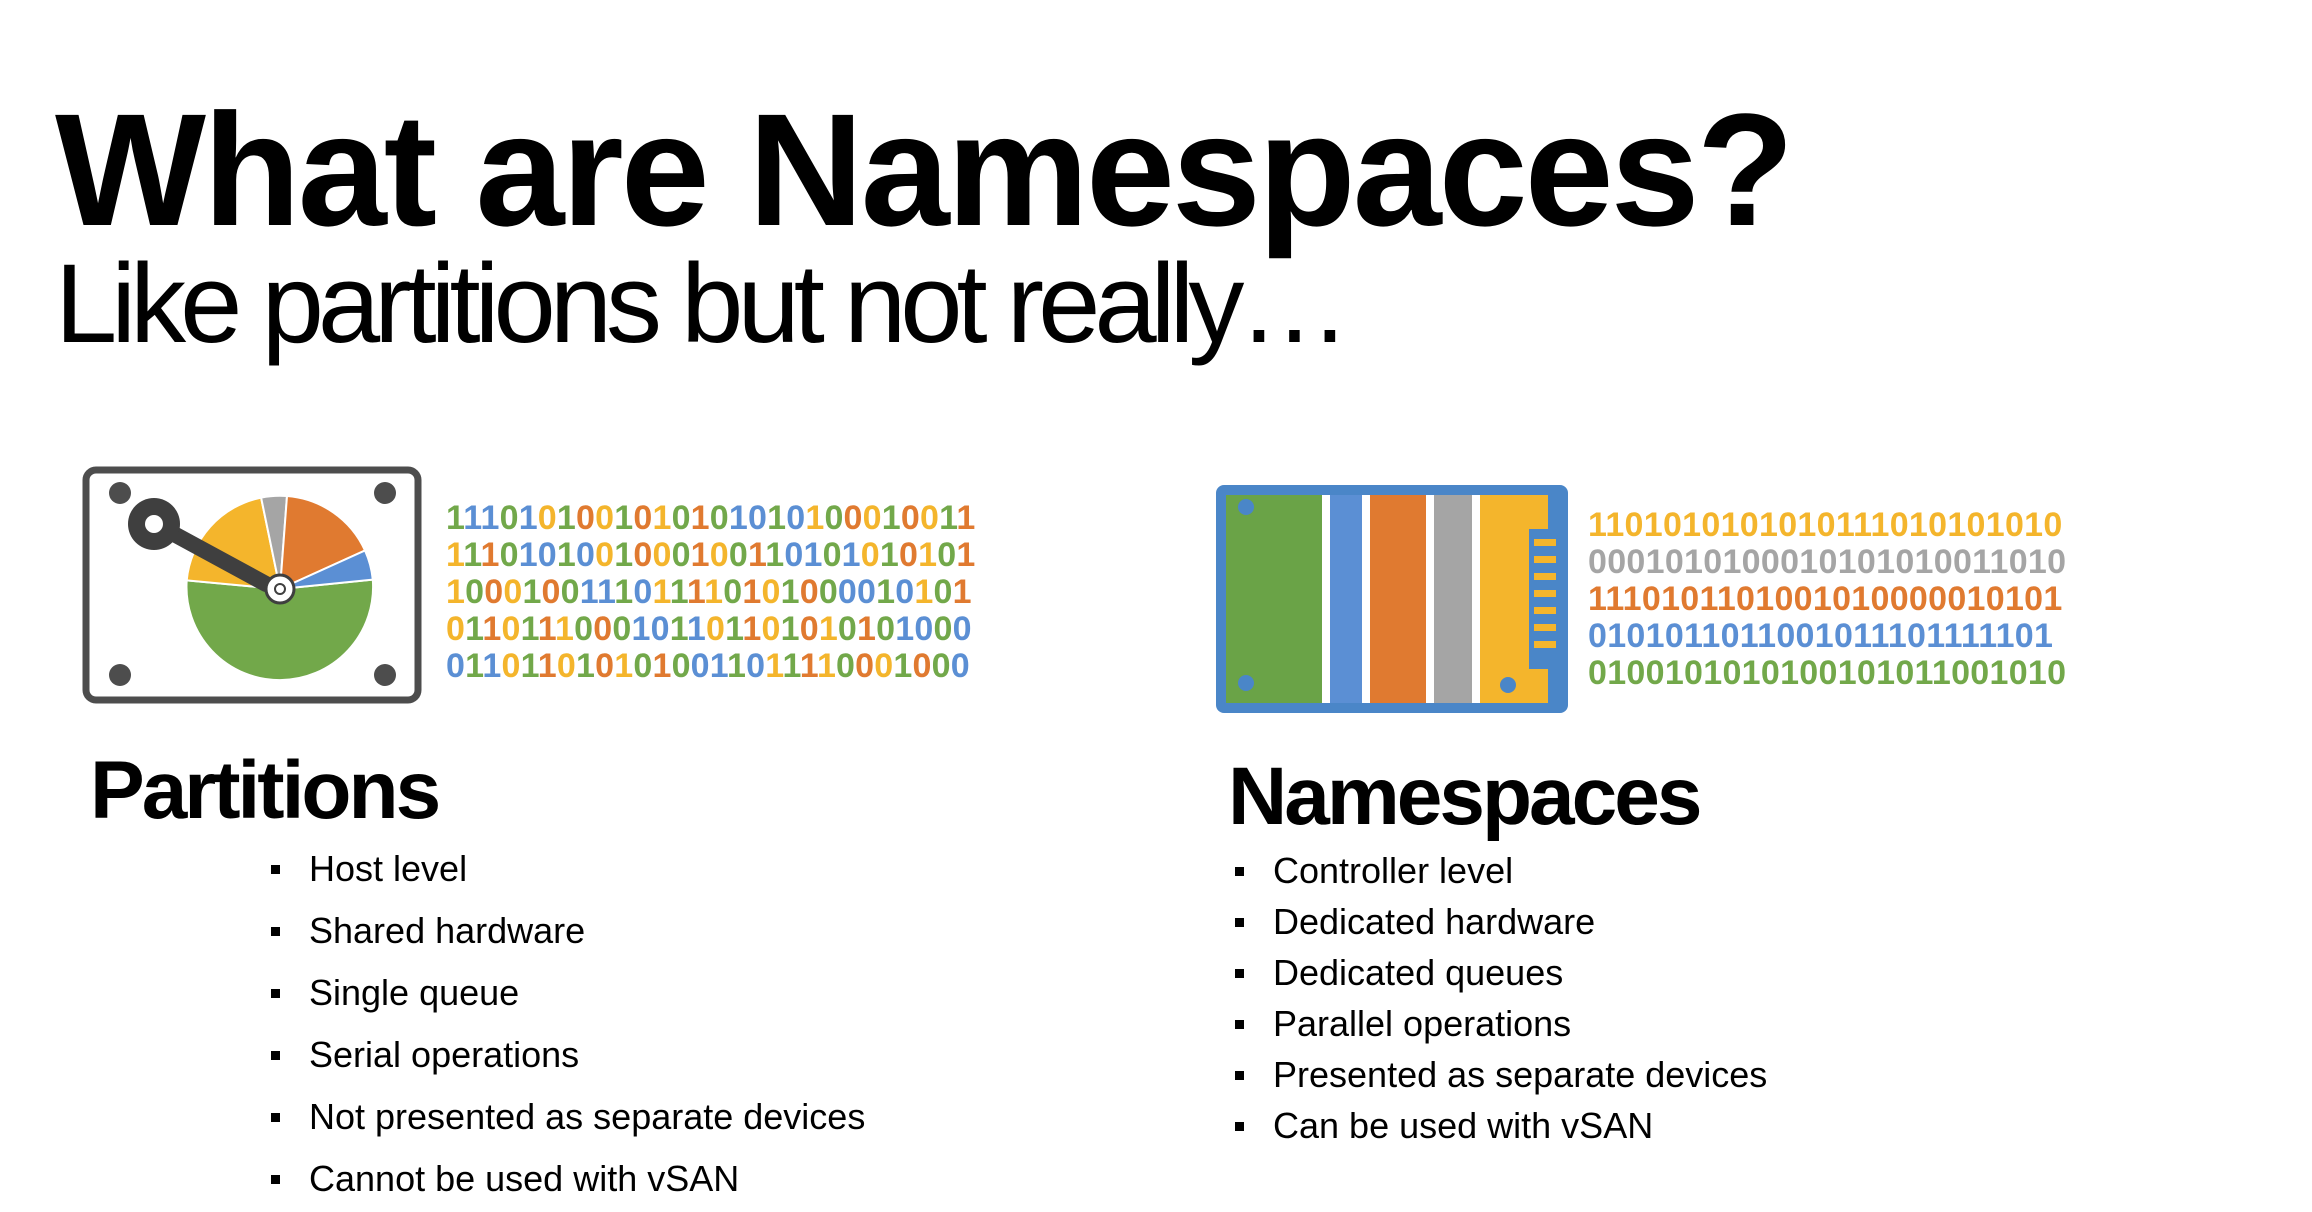 The height and width of the screenshot is (1212, 2312). What do you see at coordinates (566, 1179) in the screenshot?
I see `list-item: Cannot be used with vSAN` at bounding box center [566, 1179].